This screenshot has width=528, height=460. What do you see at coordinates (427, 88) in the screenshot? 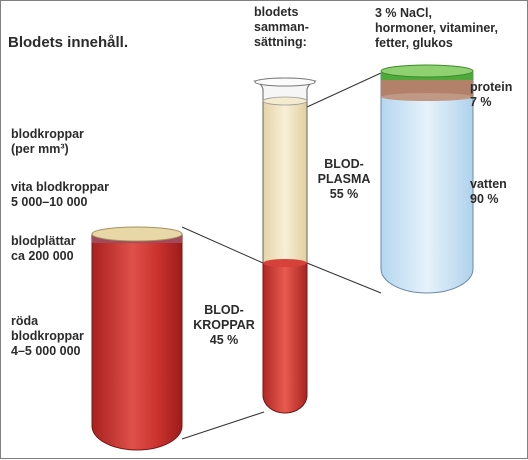
I see `protein-layer` at bounding box center [427, 88].